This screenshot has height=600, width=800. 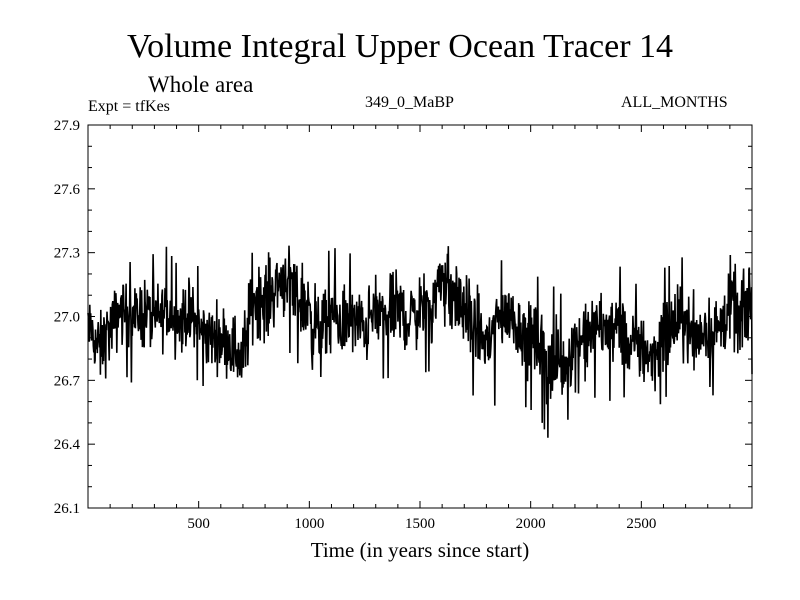 I want to click on x-tick-label: 2000, so click(x=531, y=524).